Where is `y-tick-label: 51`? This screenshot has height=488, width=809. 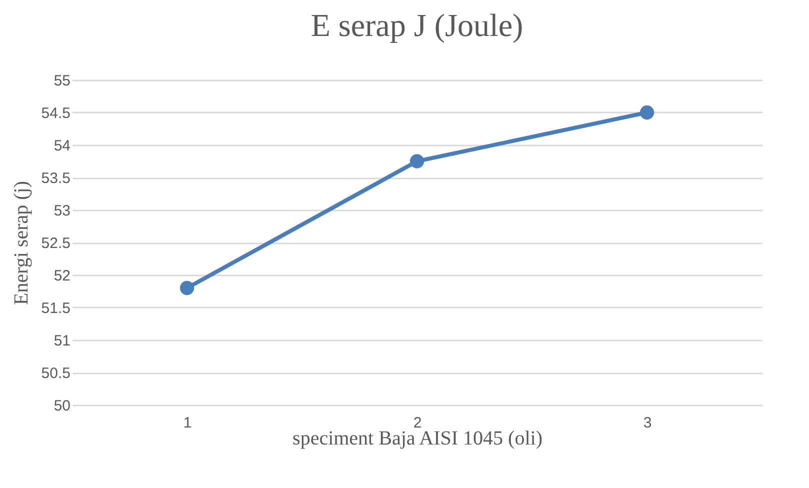 y-tick-label: 51 is located at coordinates (62, 341).